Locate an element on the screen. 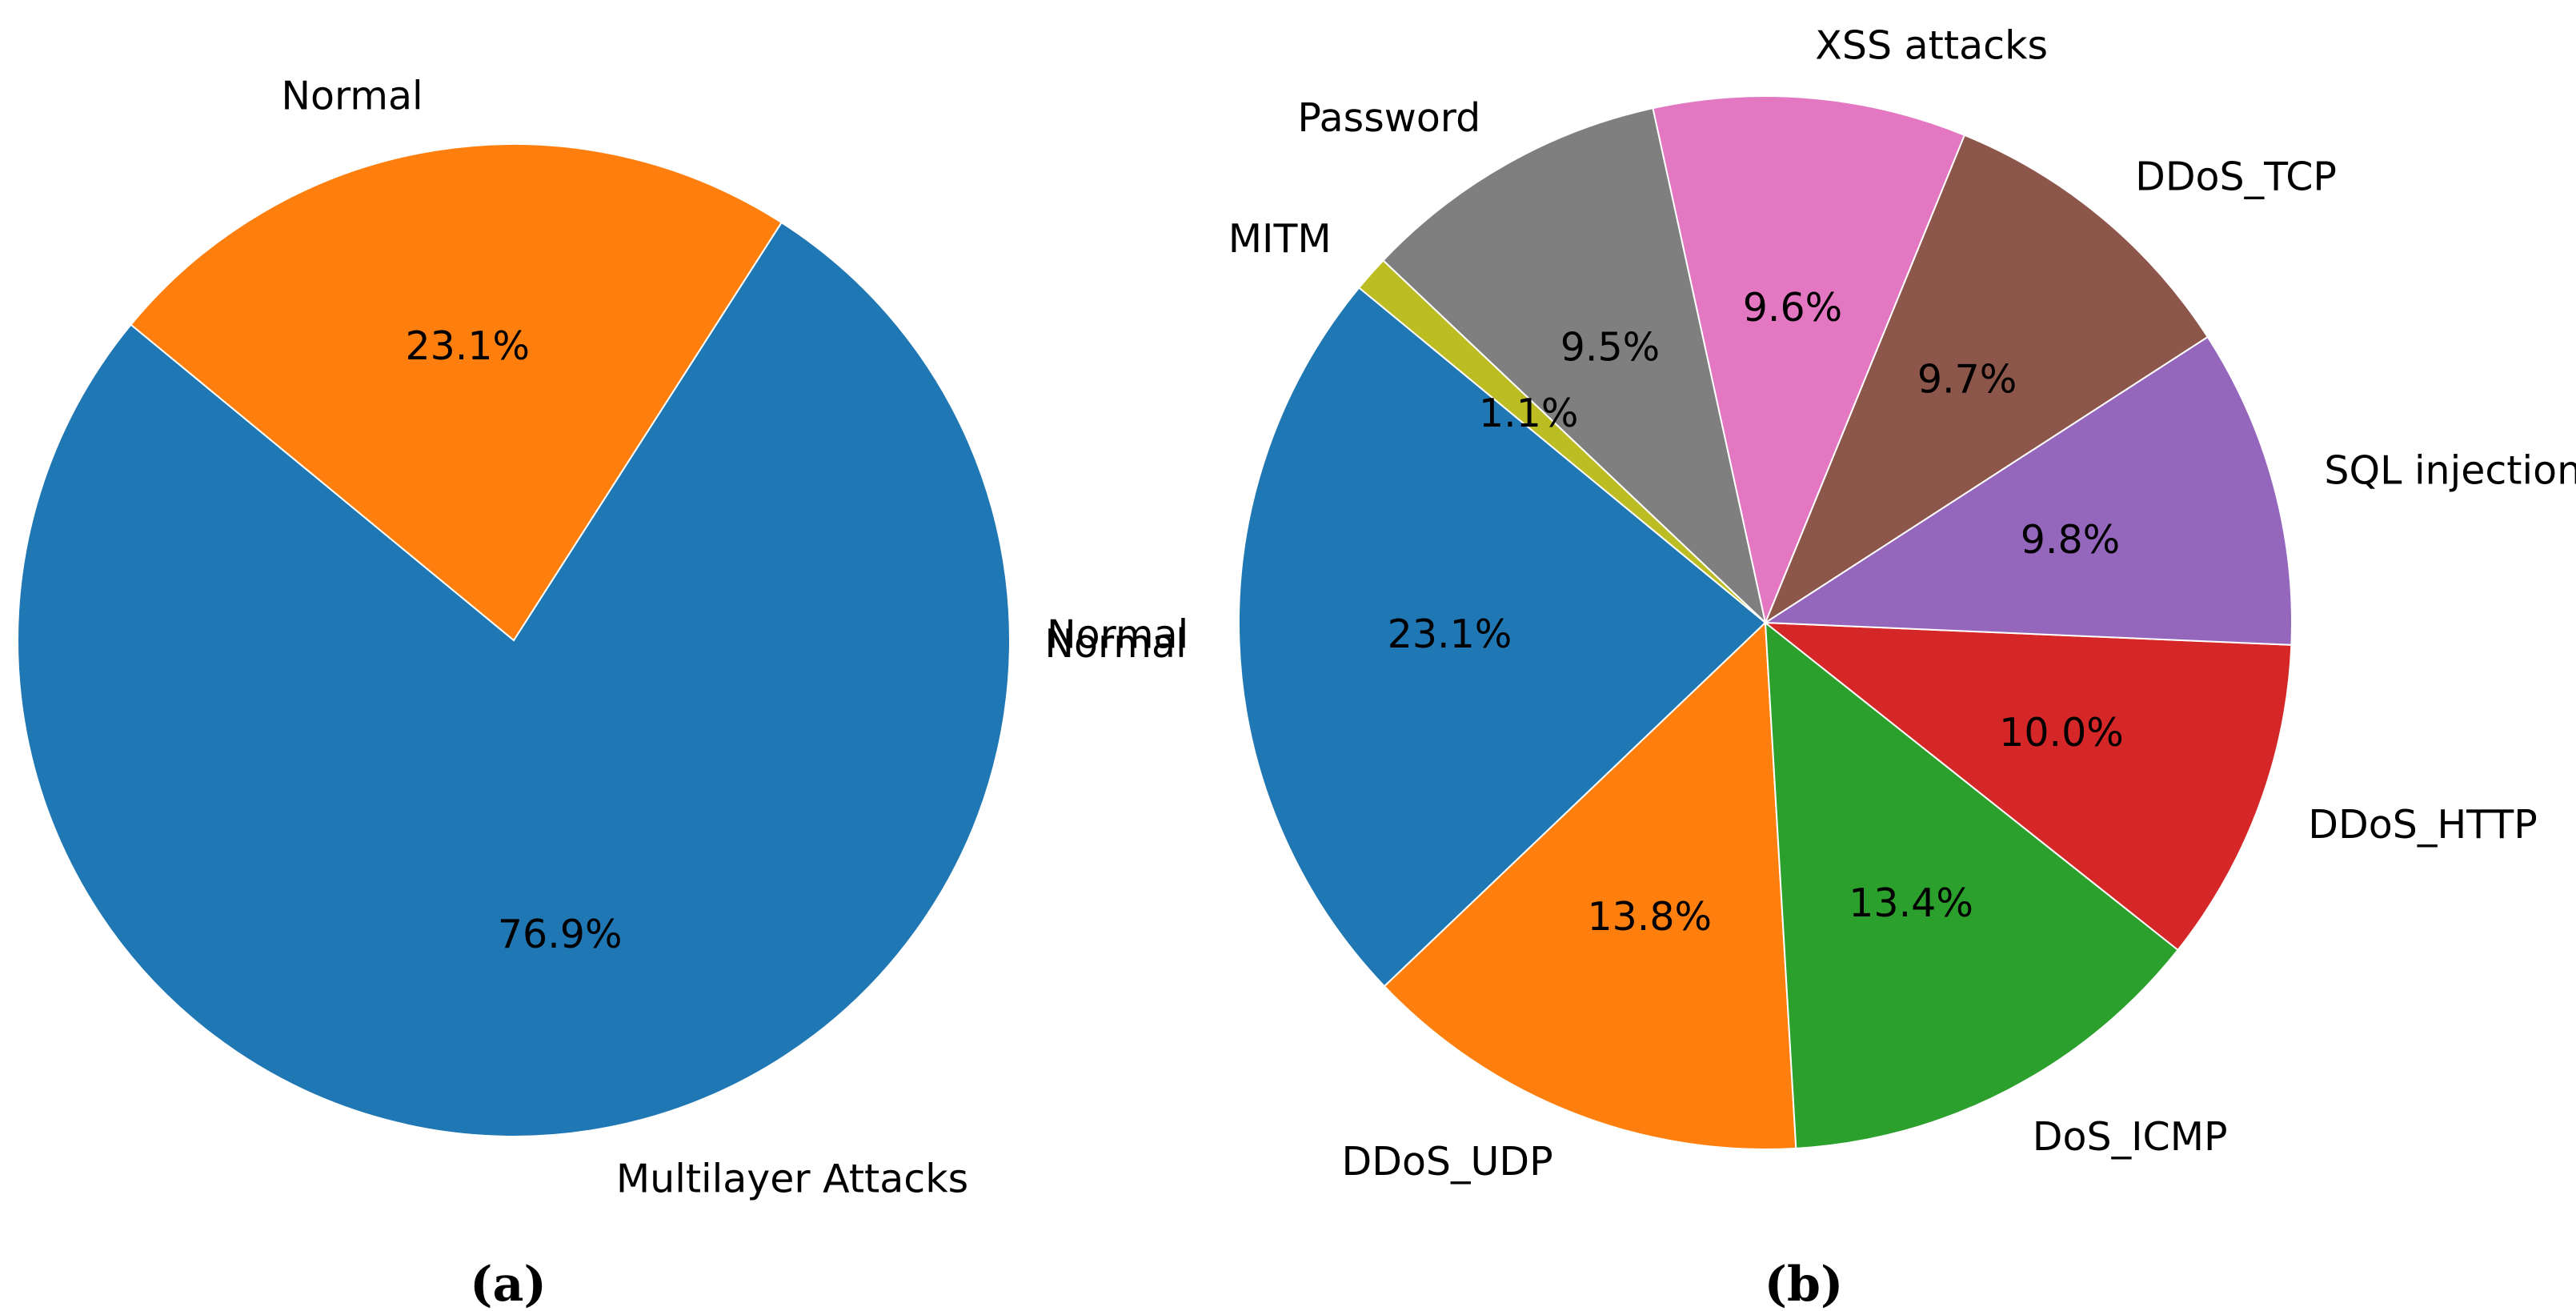 This screenshot has width=2576, height=1311. slice-percent-dos-icmp: 13.4% is located at coordinates (1911, 903).